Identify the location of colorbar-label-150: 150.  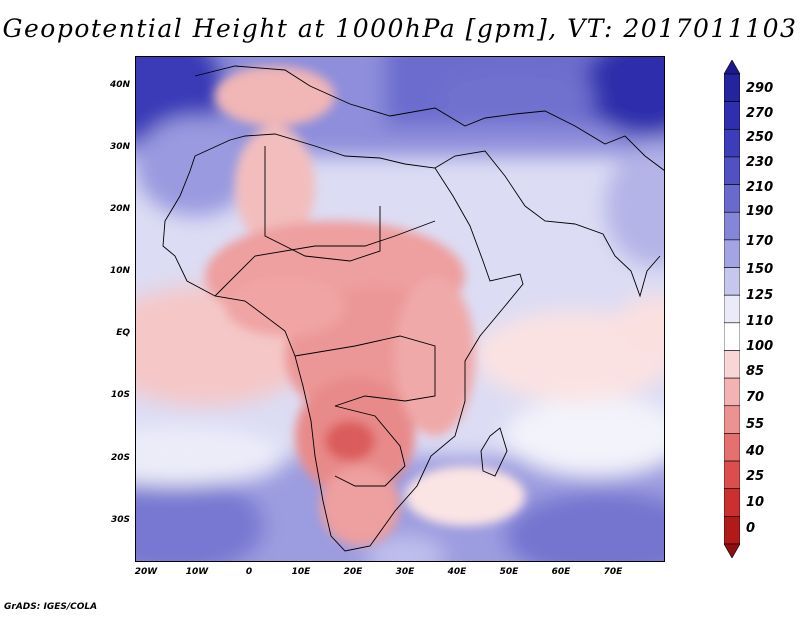
(760, 269).